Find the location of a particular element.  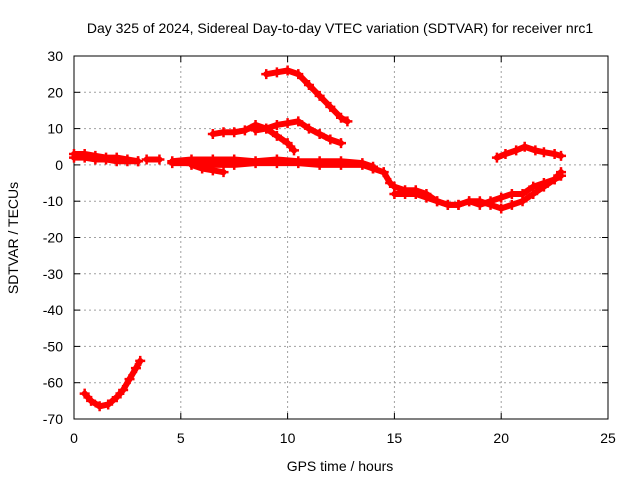

x-tick-label: 10 is located at coordinates (288, 438).